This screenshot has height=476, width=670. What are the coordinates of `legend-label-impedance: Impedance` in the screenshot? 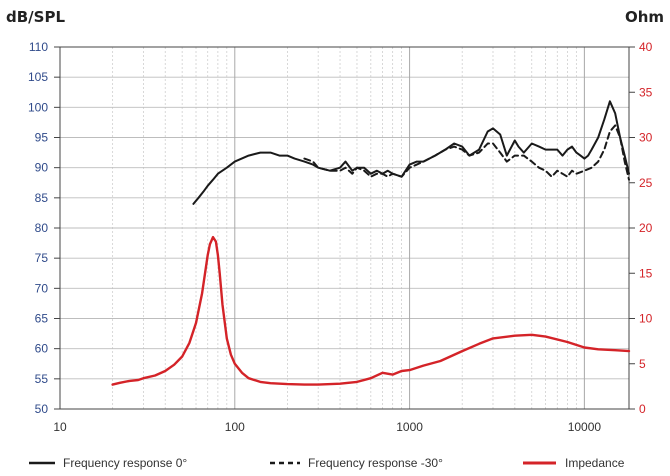 It's located at (595, 463).